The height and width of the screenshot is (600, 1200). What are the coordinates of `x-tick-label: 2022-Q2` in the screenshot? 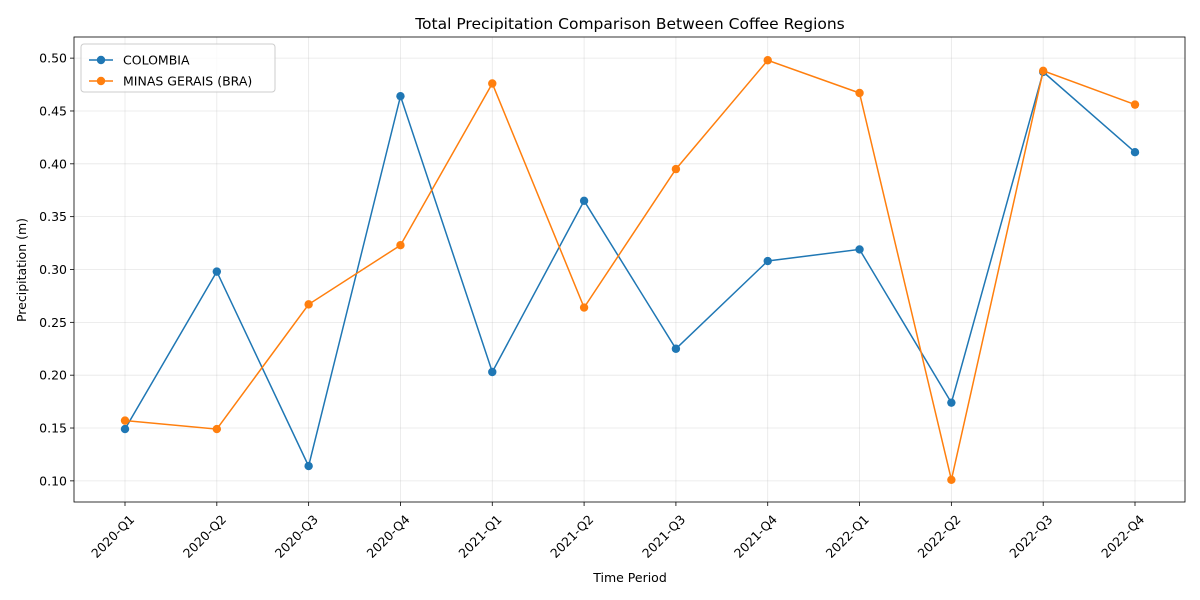 It's located at (938, 536).